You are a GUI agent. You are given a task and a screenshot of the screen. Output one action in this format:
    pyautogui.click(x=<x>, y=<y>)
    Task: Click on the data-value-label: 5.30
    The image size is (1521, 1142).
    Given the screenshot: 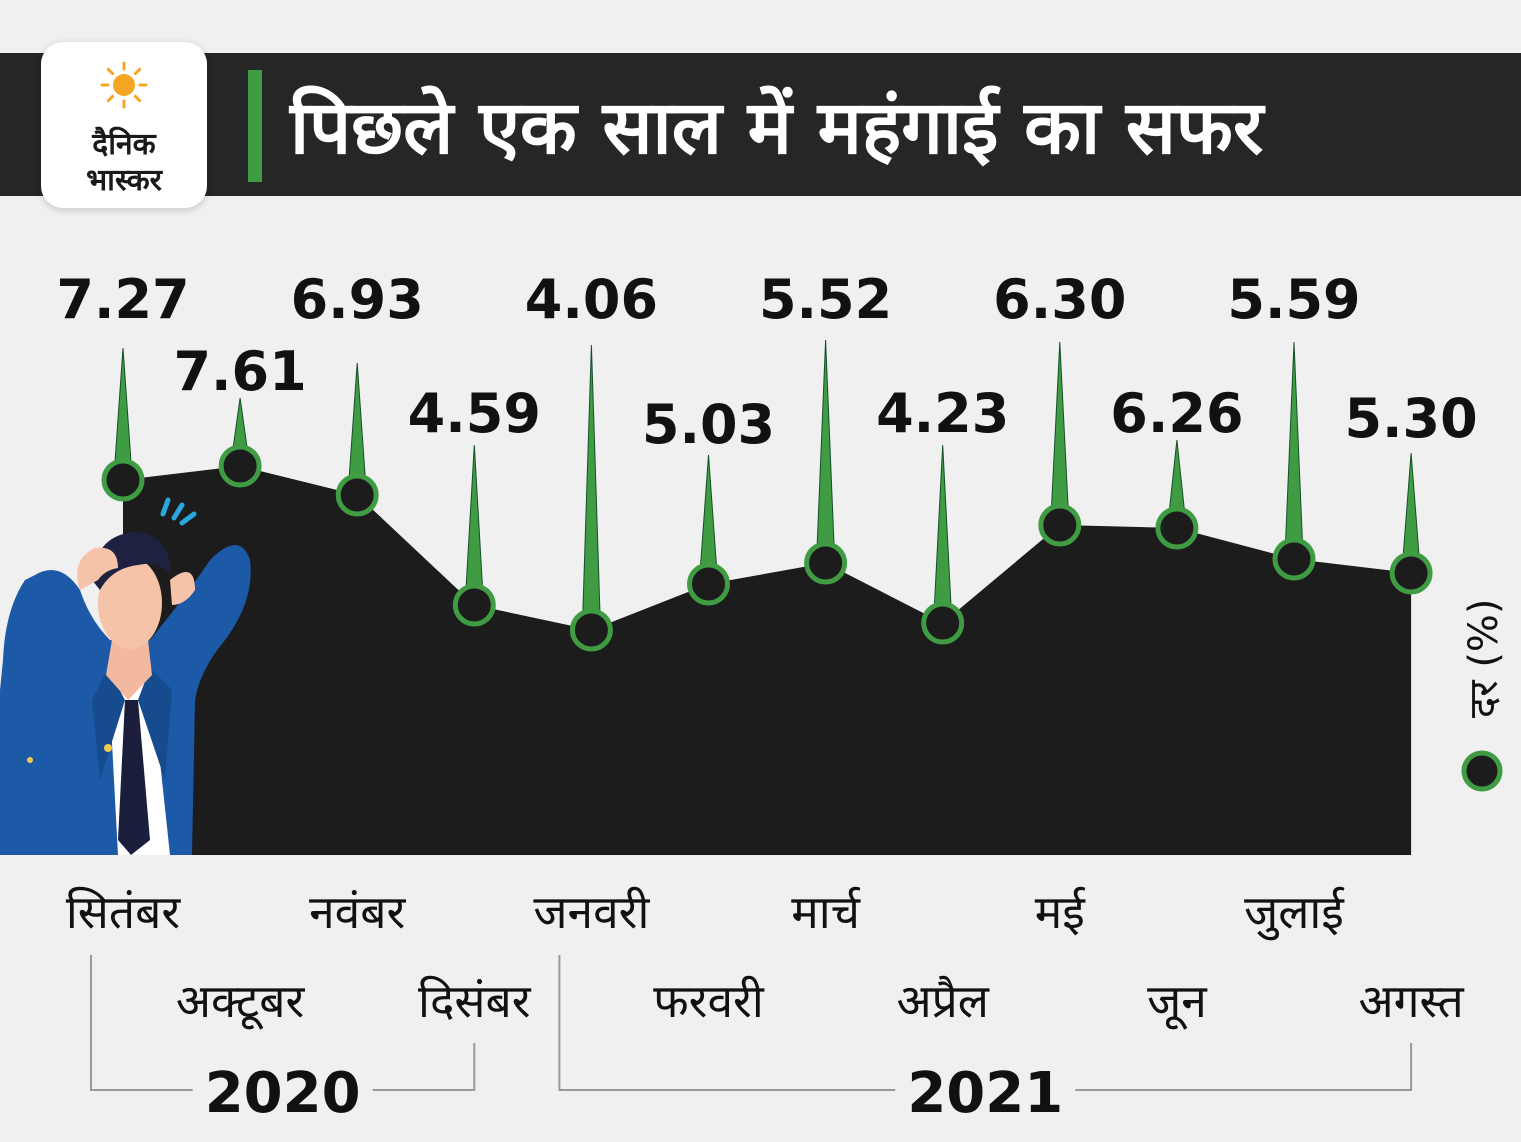 What is the action you would take?
    pyautogui.click(x=1410, y=418)
    